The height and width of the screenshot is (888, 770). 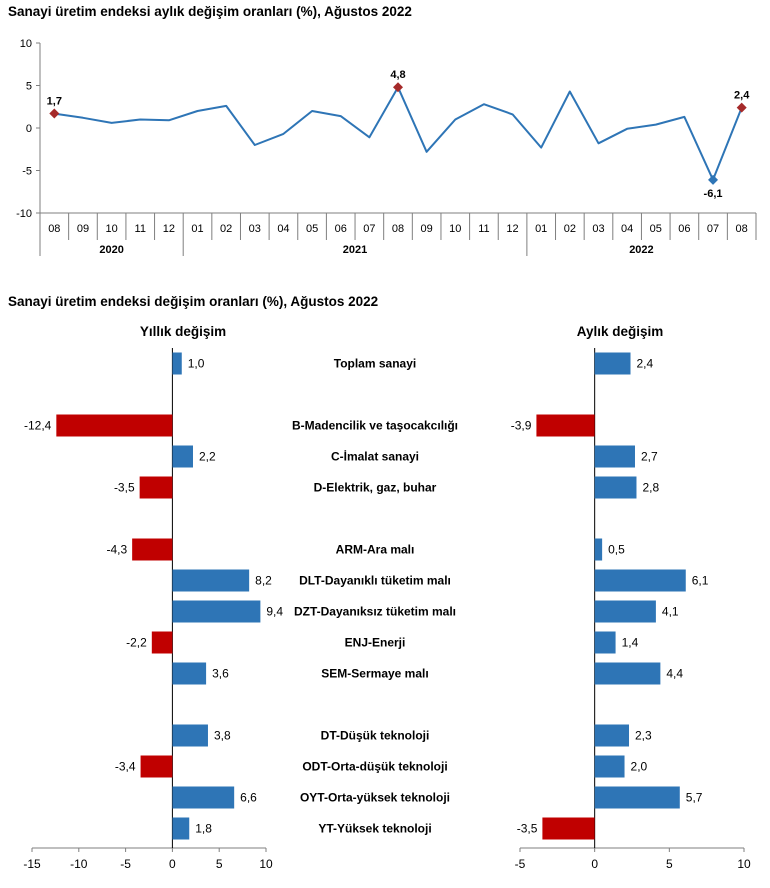 I want to click on category-label: DLT-Dayanıklı tüketim malı, so click(x=375, y=581).